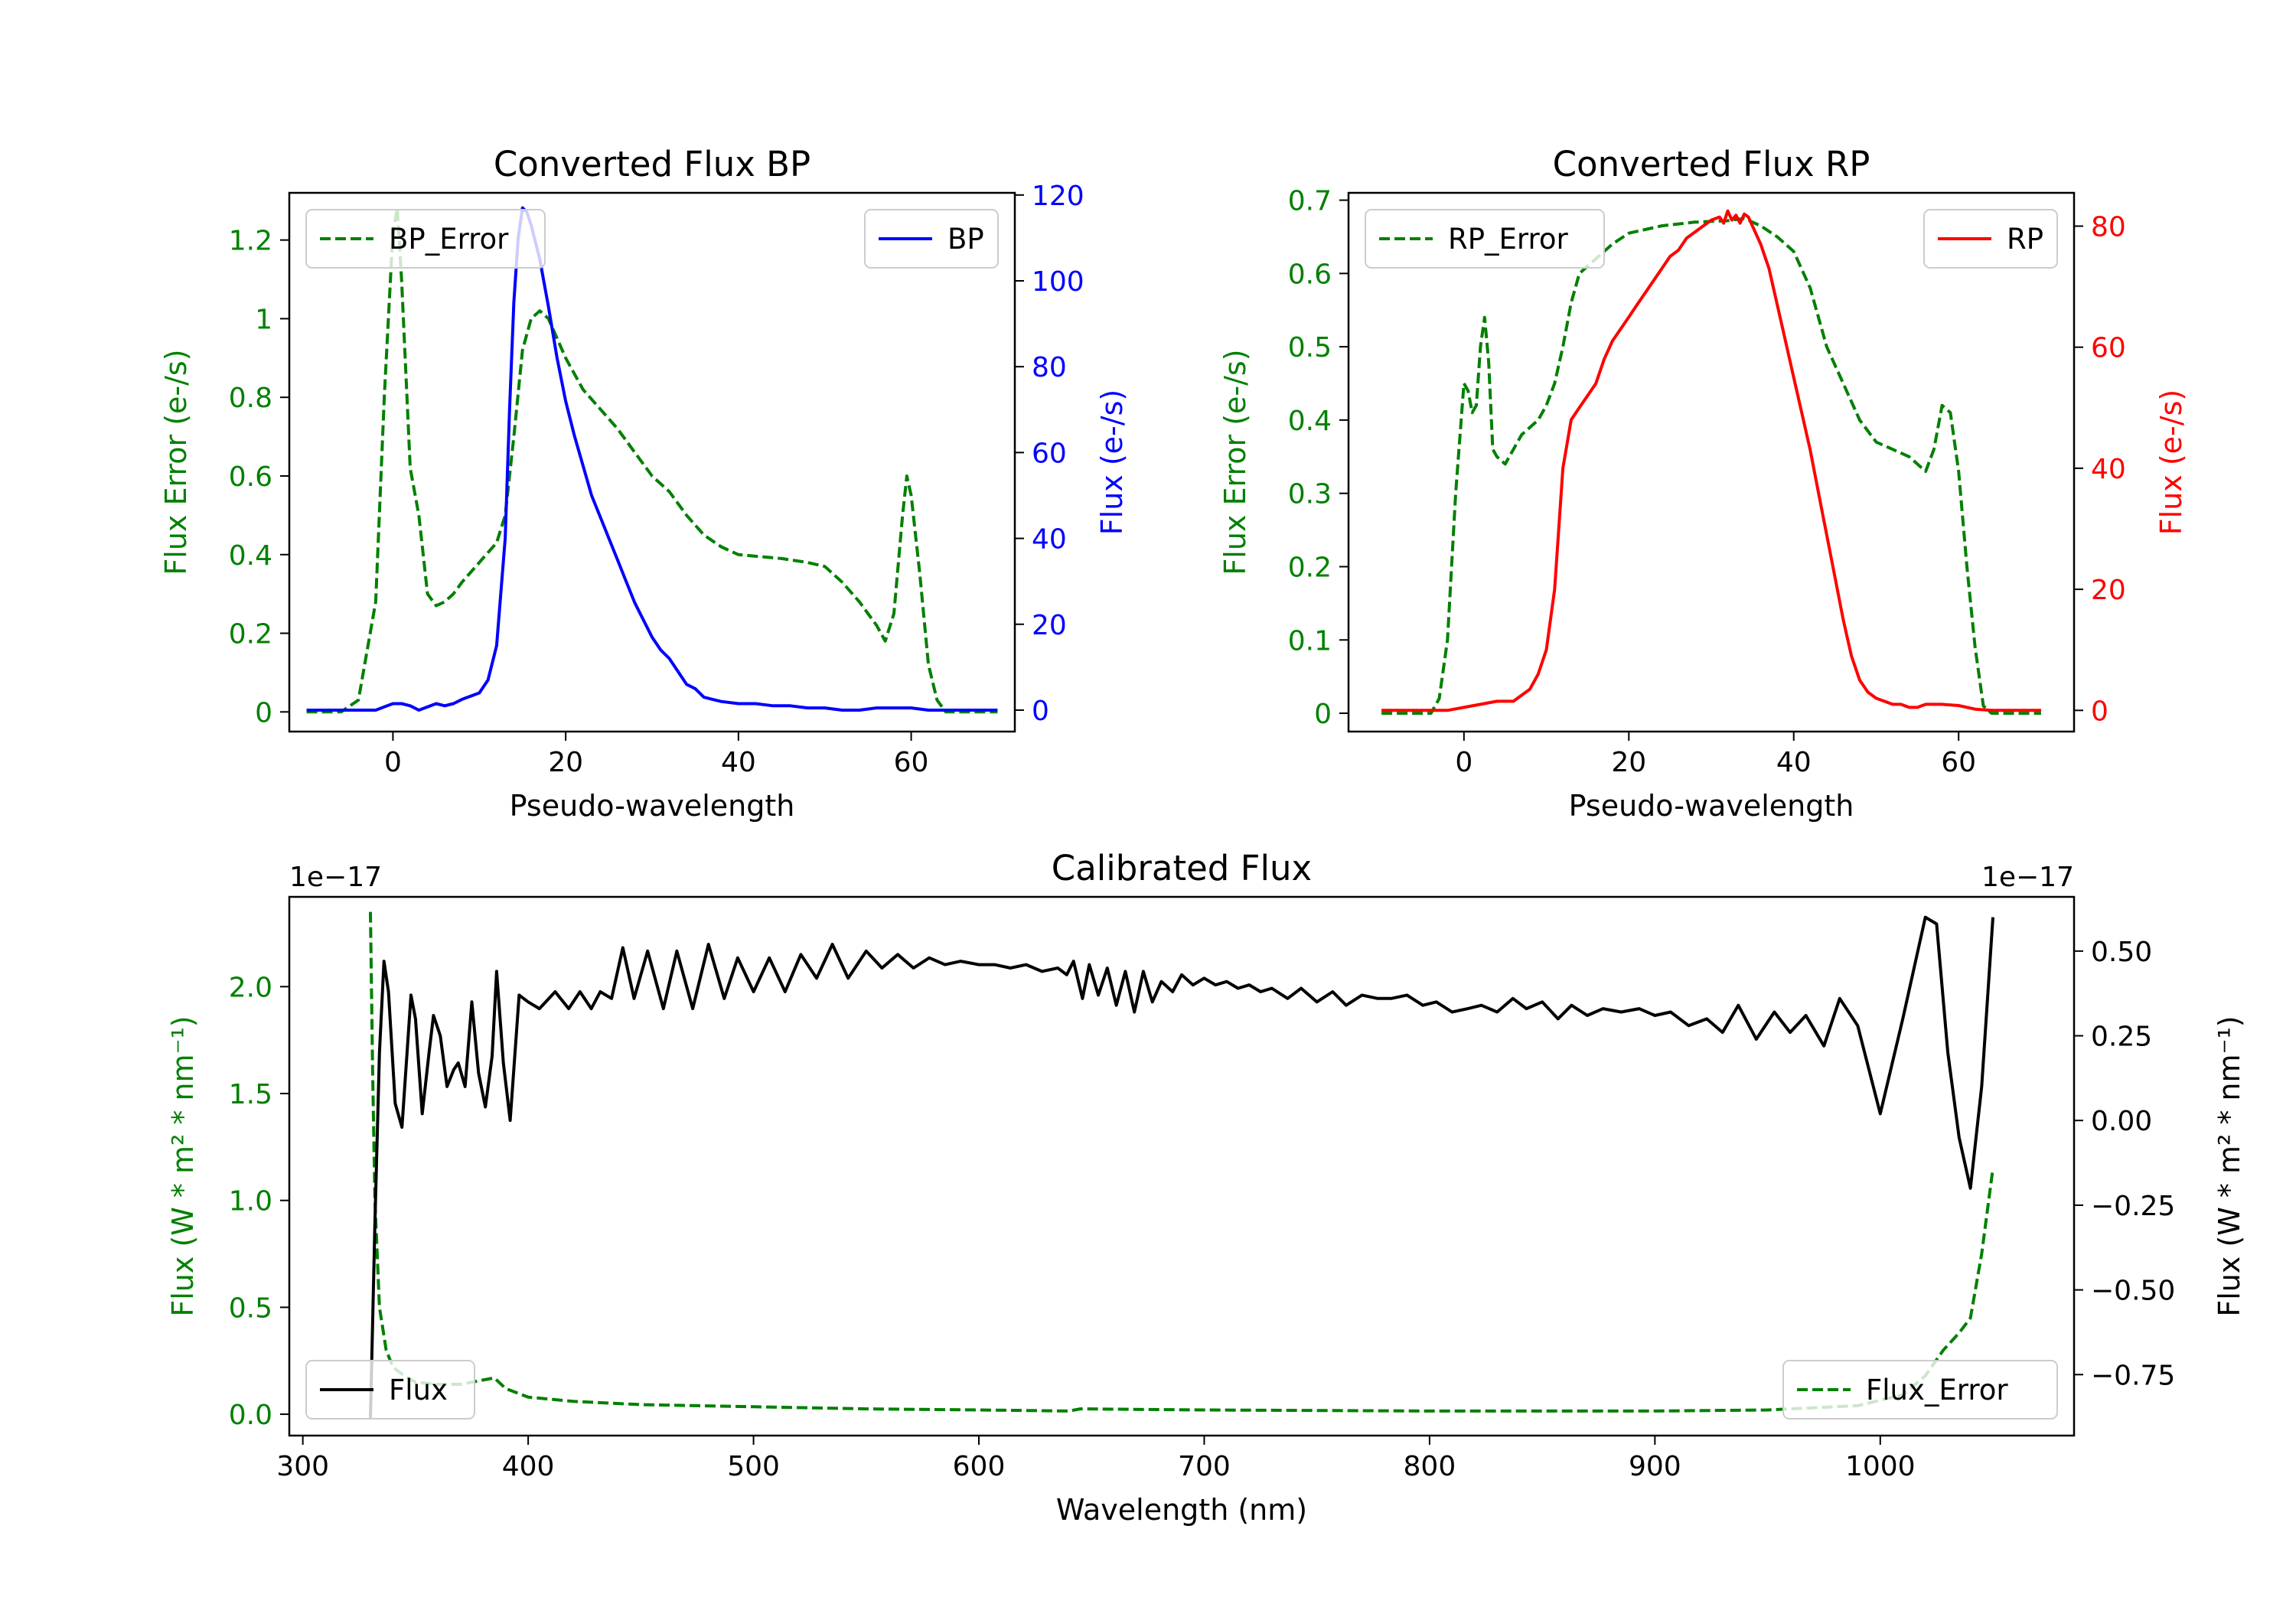  I want to click on legend-label: Flux_Error, so click(1937, 1390).